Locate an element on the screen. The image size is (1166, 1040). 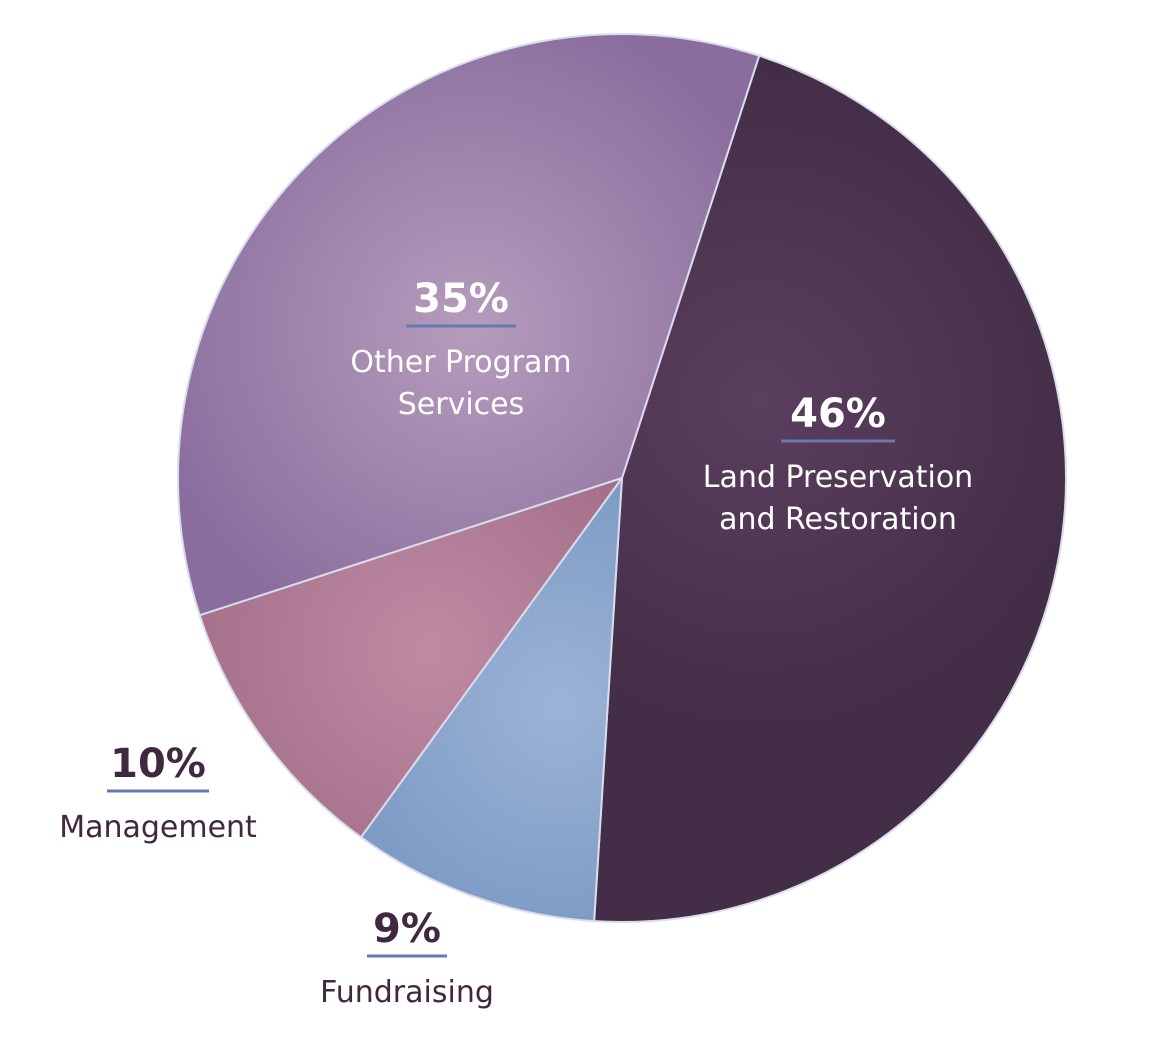
pie-slice-management is located at coordinates (410, 658).